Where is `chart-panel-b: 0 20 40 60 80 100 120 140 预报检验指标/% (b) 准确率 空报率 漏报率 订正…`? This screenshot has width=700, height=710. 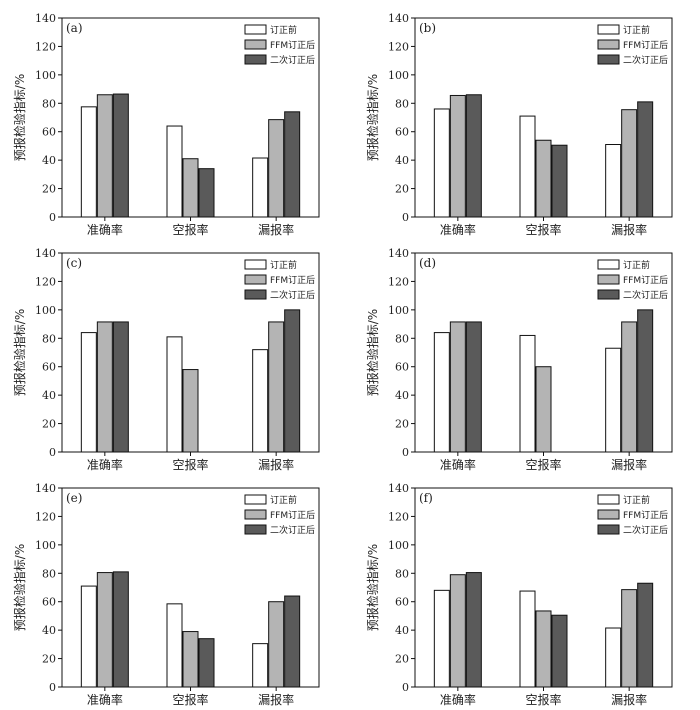
chart-panel-b: 0 20 40 60 80 100 120 140 预报检验指标/% (b) 准确率 空报率 漏报率 订正… is located at coordinates (519, 124).